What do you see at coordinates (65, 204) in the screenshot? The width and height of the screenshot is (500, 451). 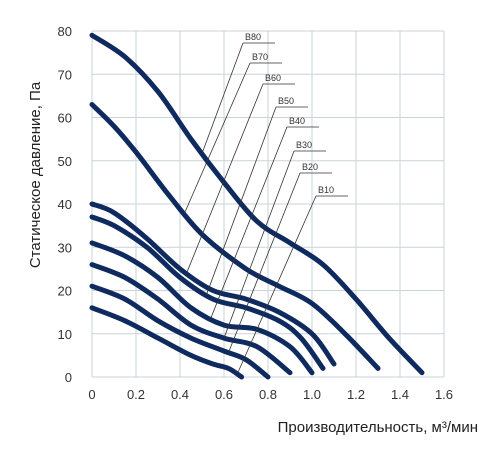 I see `y-tick-label: 40` at bounding box center [65, 204].